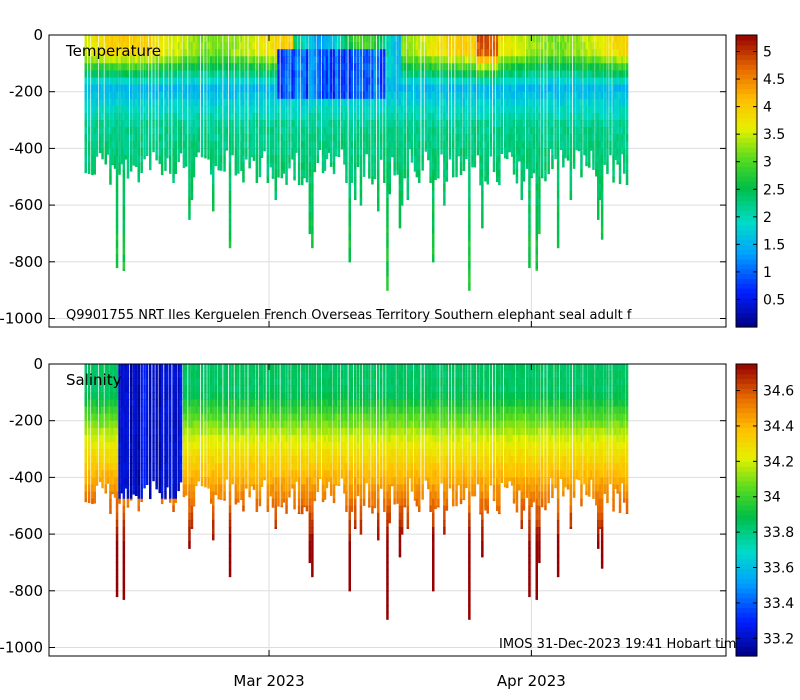  What do you see at coordinates (746, 91) in the screenshot?
I see `colorbar-swatch` at bounding box center [746, 91].